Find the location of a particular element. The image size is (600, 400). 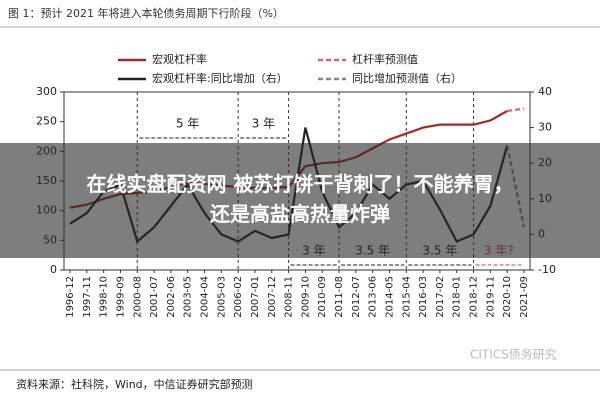

x-tick-label: 2016-03 is located at coordinates (423, 297).